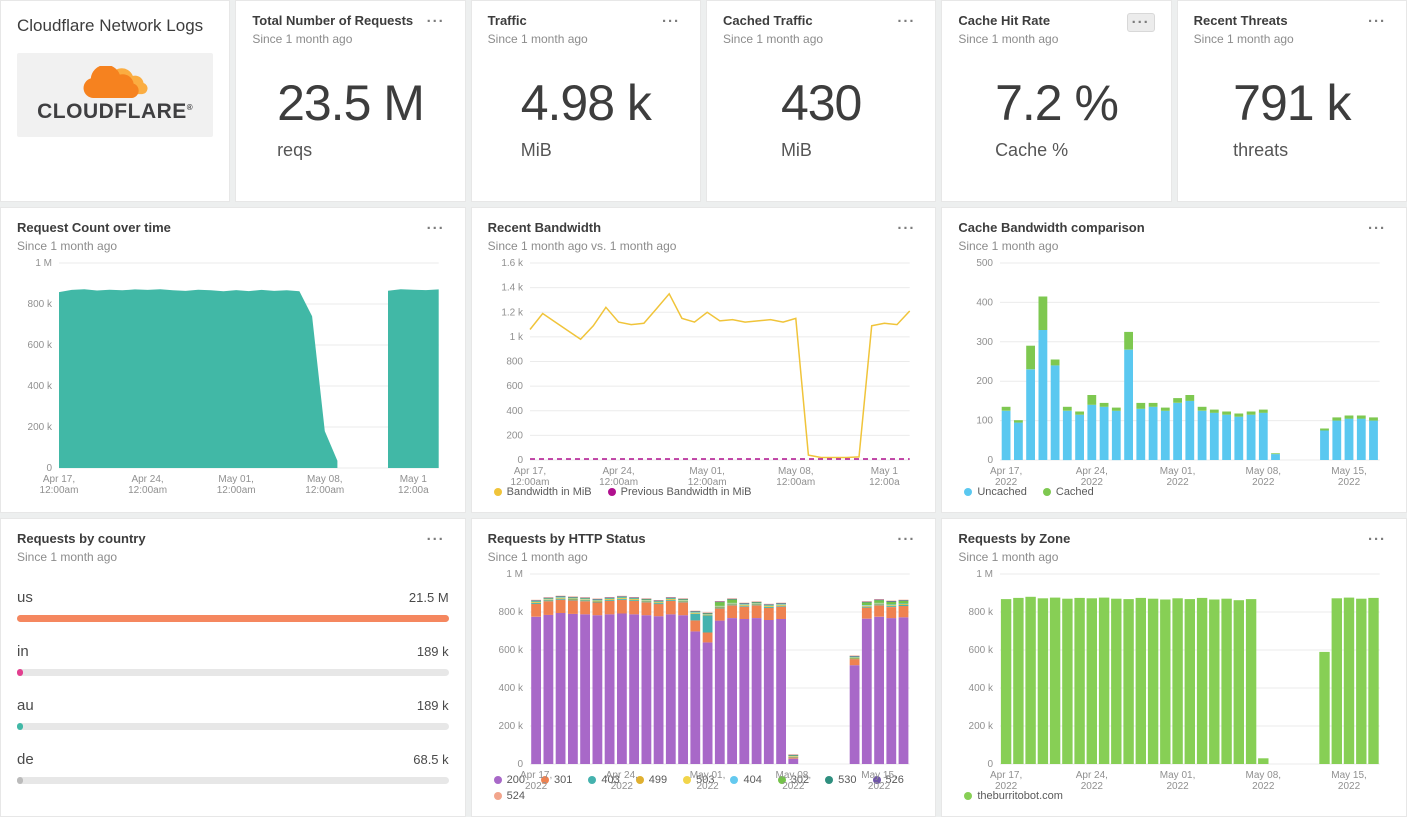 Image resolution: width=1407 pixels, height=817 pixels. I want to click on svg-text: 1.2 k, so click(512, 312).